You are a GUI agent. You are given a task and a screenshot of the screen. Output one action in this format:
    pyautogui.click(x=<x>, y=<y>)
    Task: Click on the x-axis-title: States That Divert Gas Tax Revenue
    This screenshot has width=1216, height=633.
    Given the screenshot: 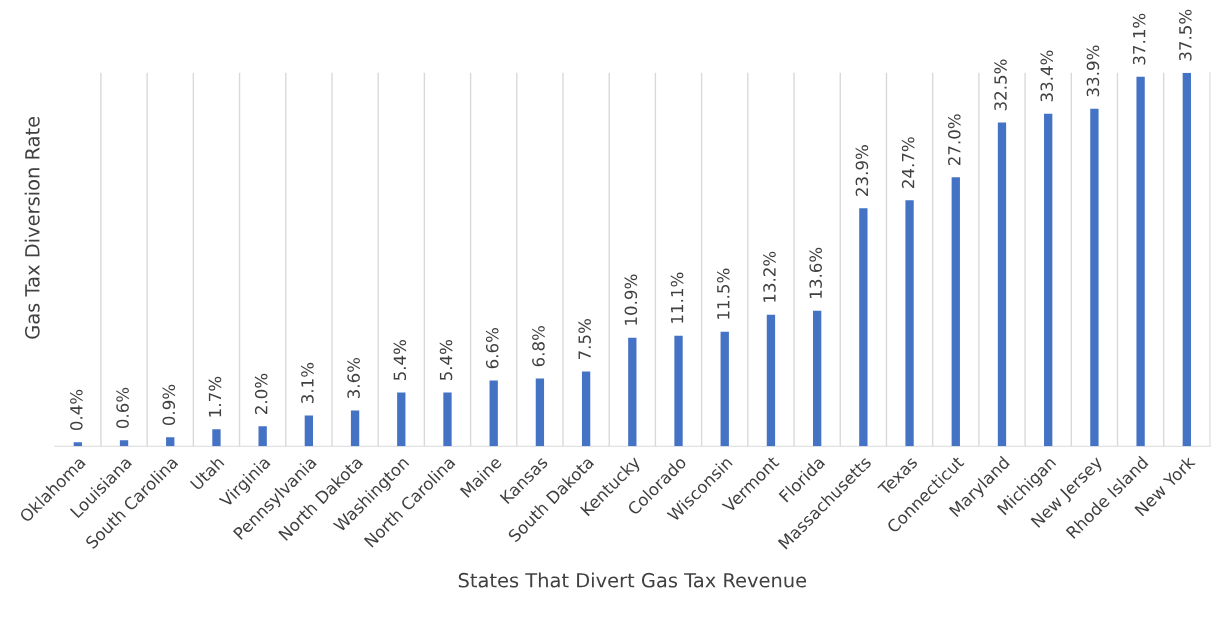 What is the action you would take?
    pyautogui.click(x=632, y=580)
    